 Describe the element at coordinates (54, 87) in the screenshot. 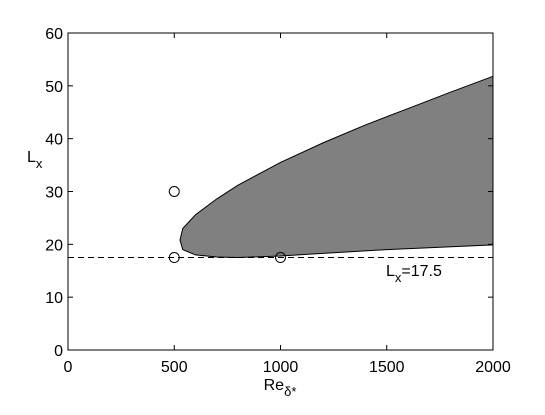

I see `y-tick-label: 50` at that location.